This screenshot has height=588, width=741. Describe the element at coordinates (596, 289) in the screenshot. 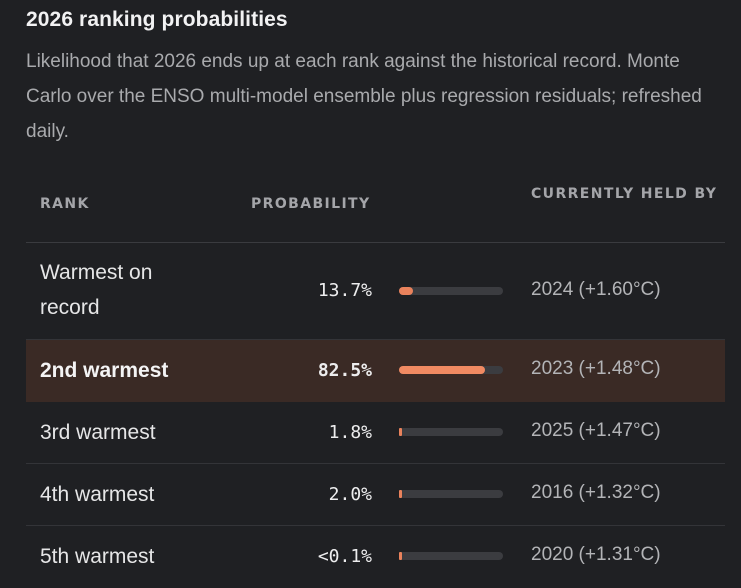

I see `held-by-value: 2024 (+1.60°C)` at that location.